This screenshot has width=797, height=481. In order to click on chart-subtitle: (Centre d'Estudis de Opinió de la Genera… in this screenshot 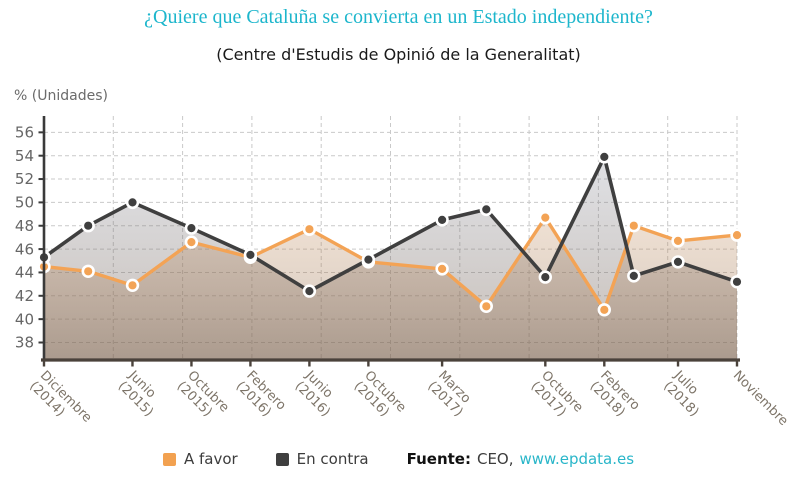, I will do `click(398, 54)`.